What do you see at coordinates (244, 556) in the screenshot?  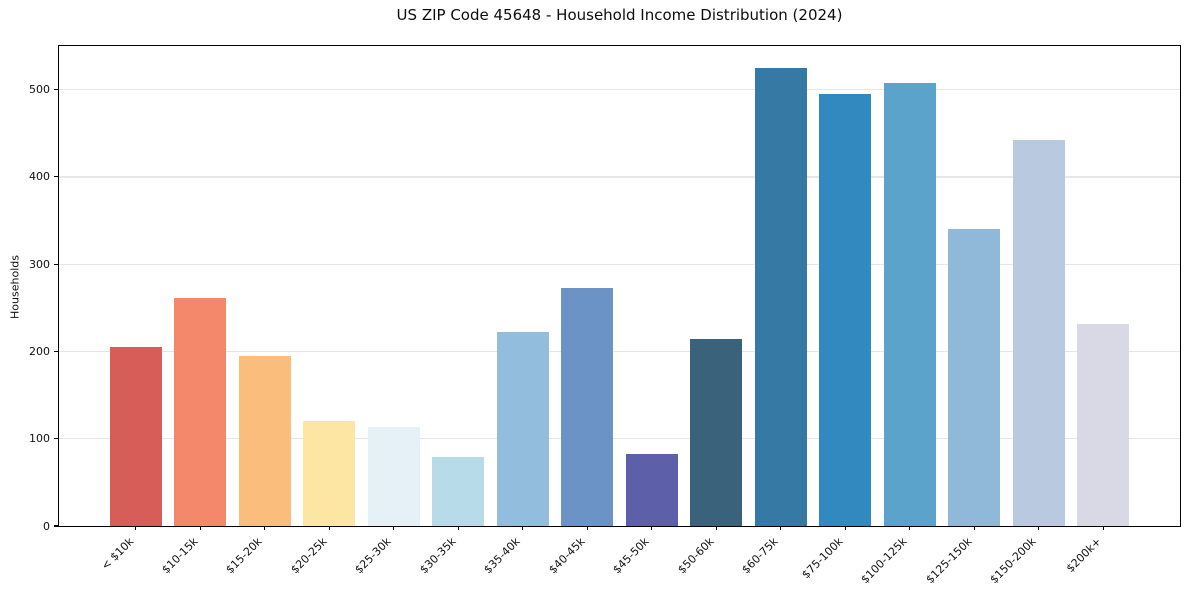 I see `x-tick-label: $15-20k` at bounding box center [244, 556].